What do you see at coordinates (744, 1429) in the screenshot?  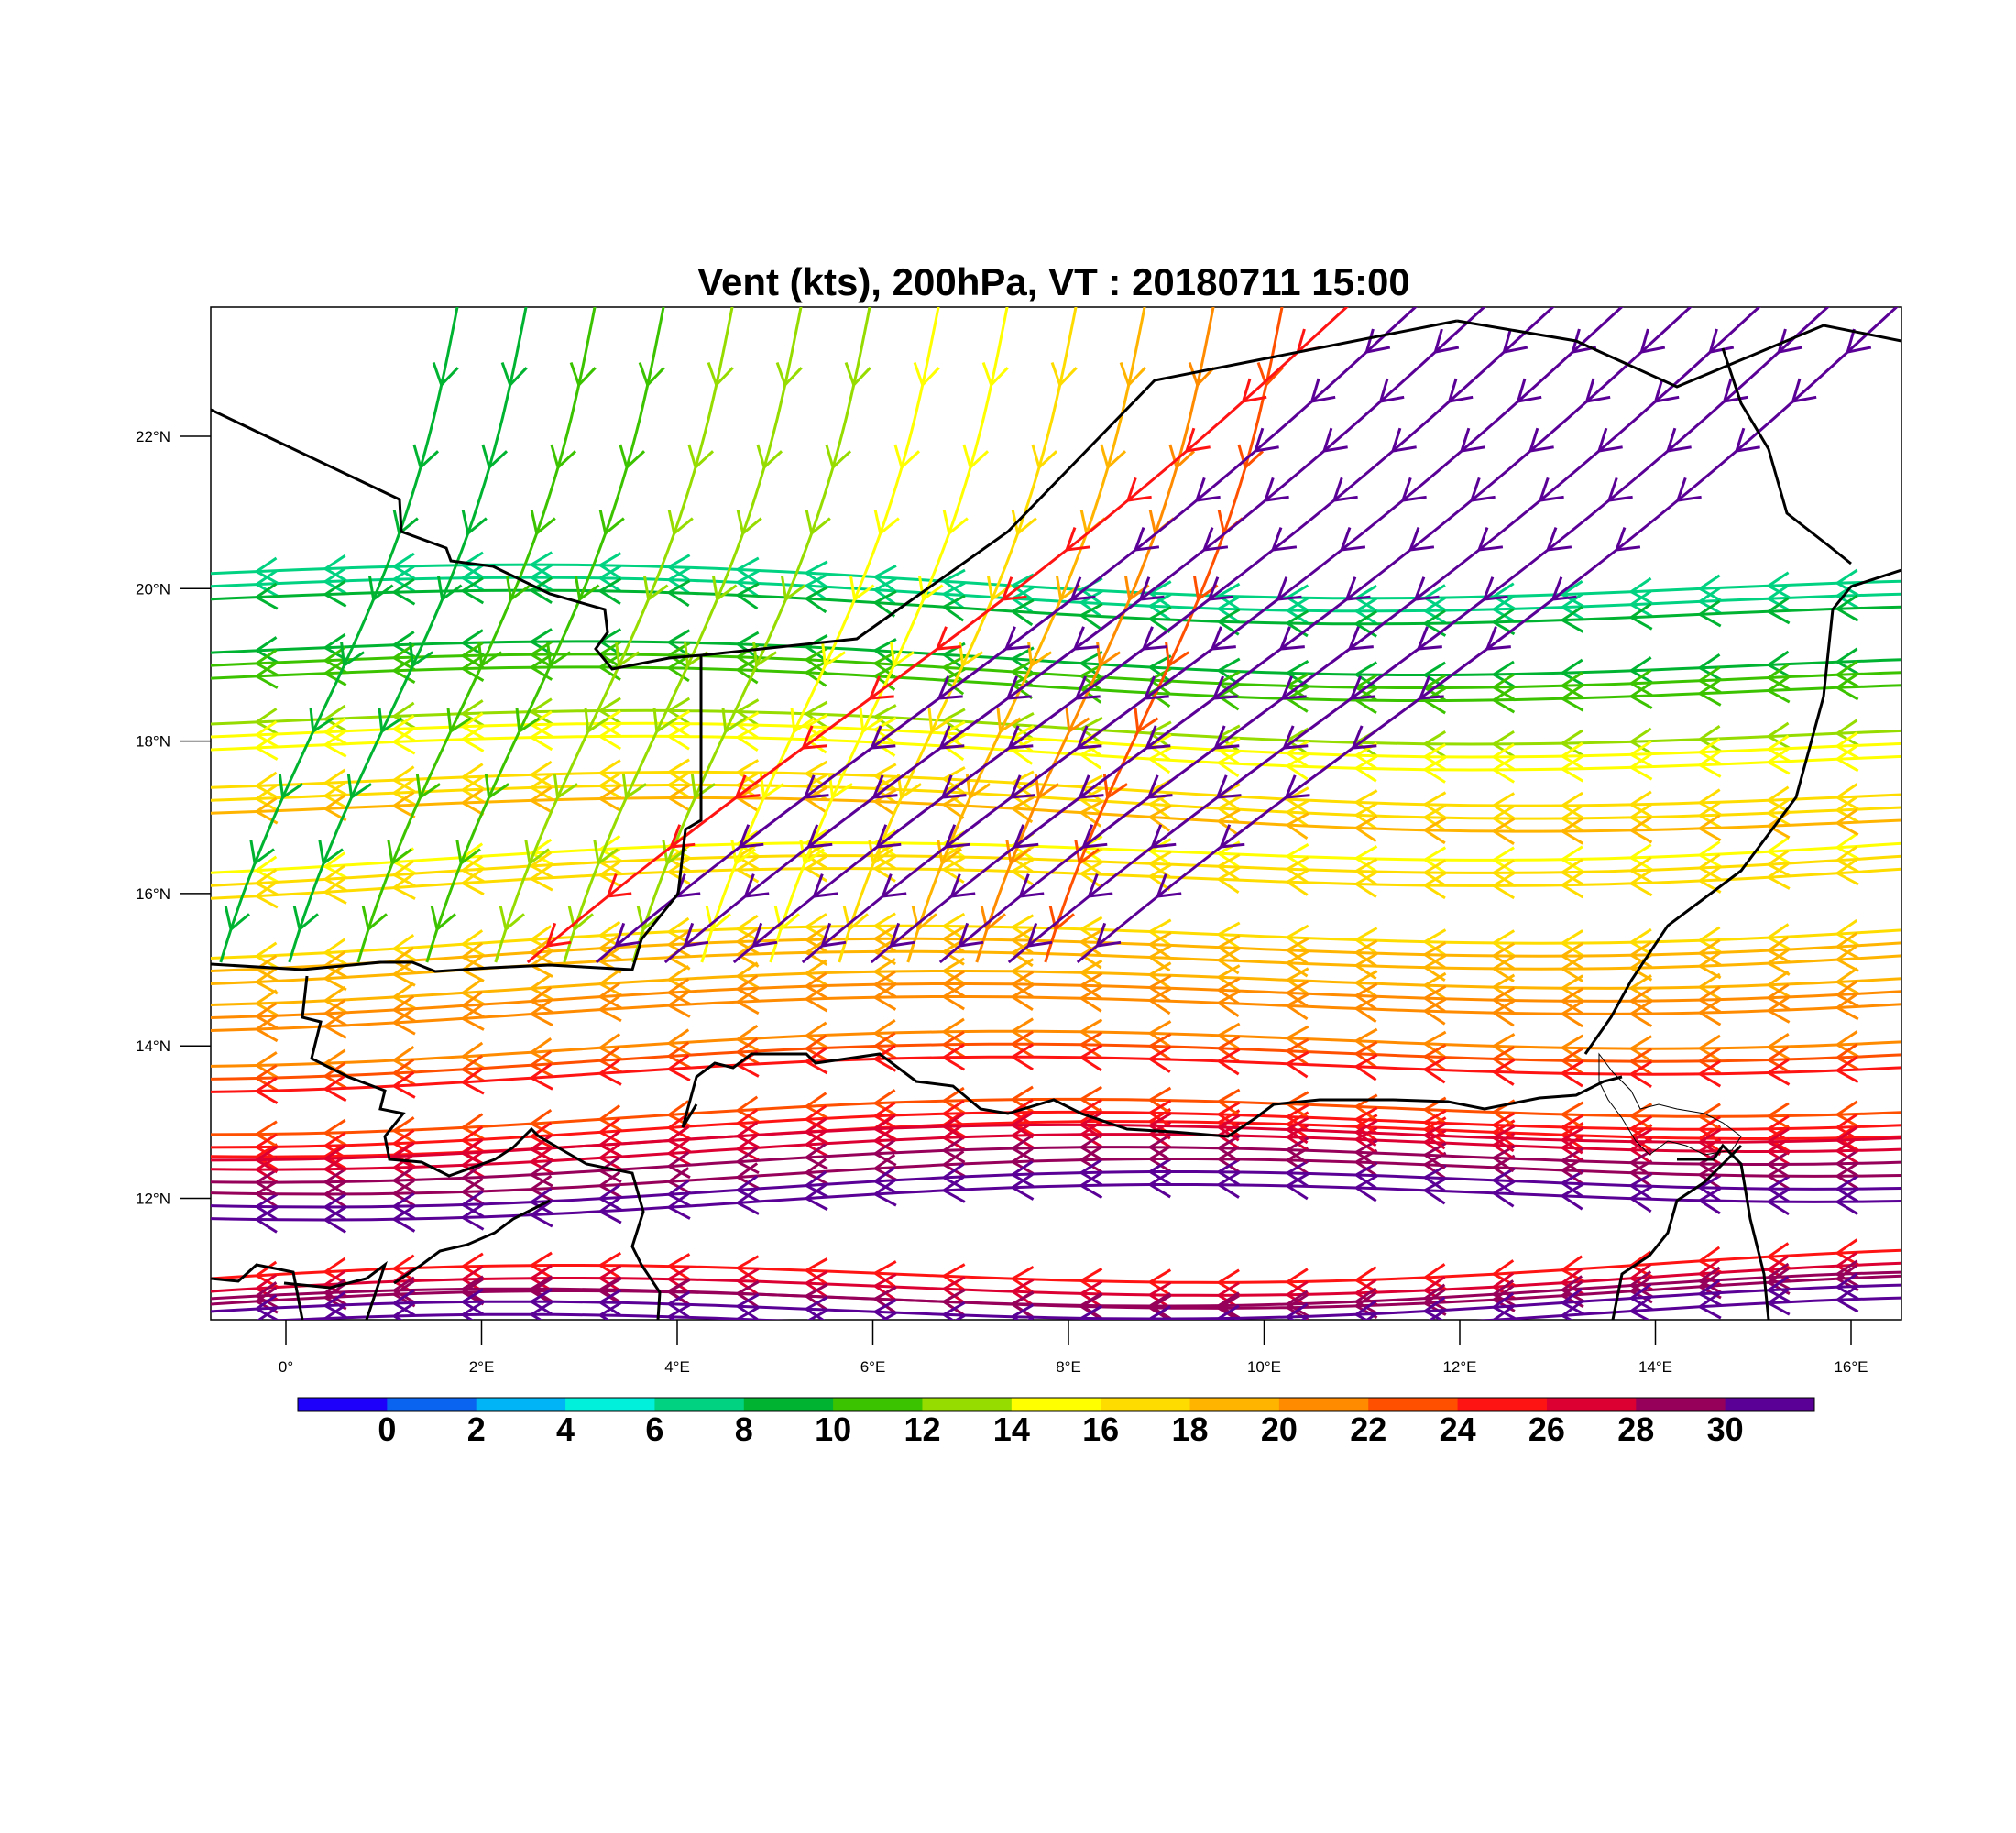 I see `colorbar-label: 8` at bounding box center [744, 1429].